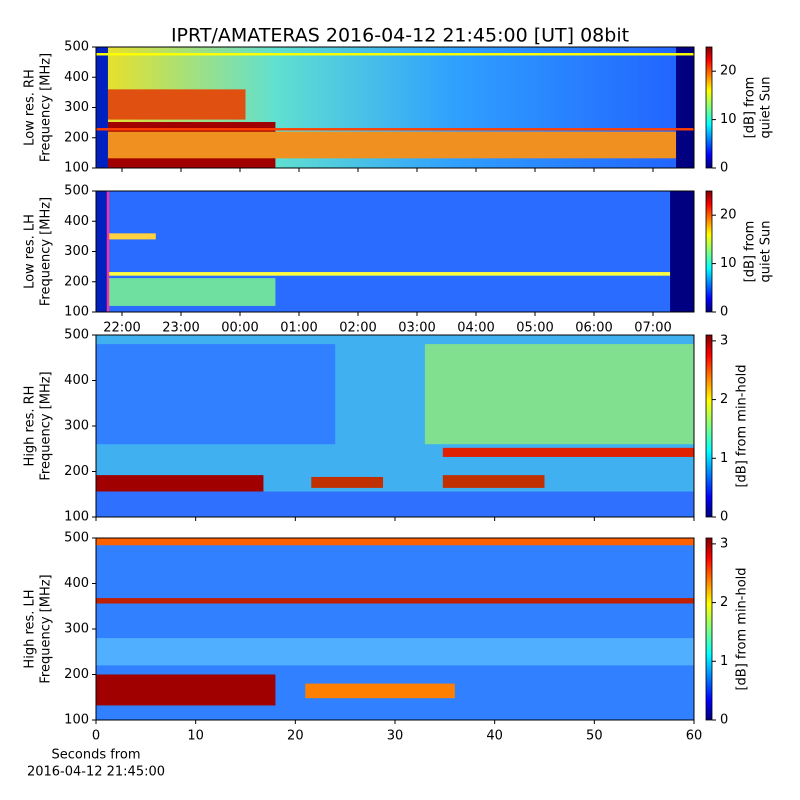 This screenshot has width=800, height=800. Describe the element at coordinates (357, 328) in the screenshot. I see `x-tick-label: 02:00` at that location.